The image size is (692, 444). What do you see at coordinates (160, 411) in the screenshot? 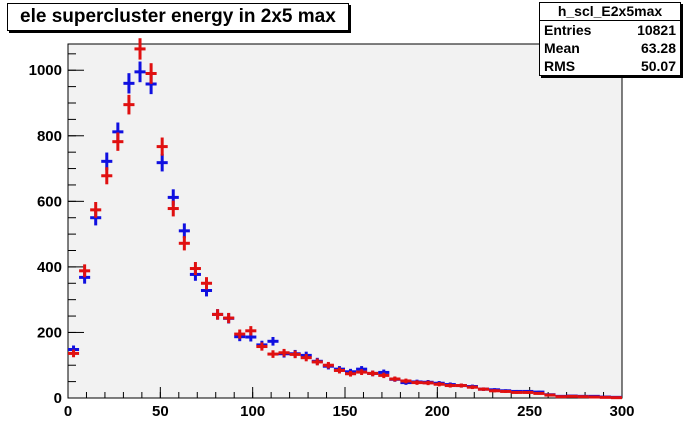
I see `x-tick-label: 50` at bounding box center [160, 411].